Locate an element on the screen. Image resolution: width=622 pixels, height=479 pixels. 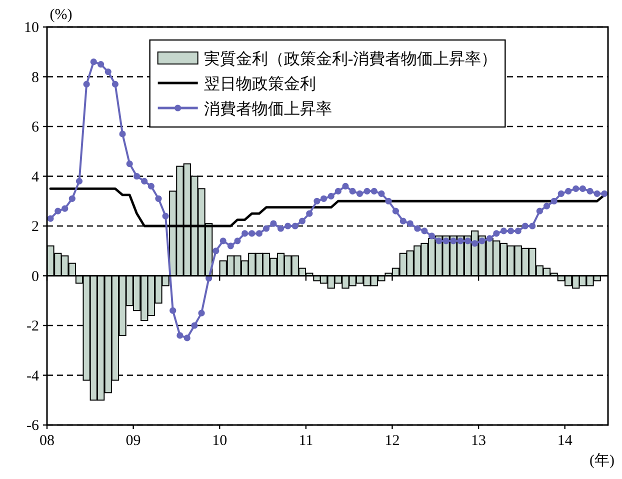
x-tick-label: 09 is located at coordinates (133, 441).